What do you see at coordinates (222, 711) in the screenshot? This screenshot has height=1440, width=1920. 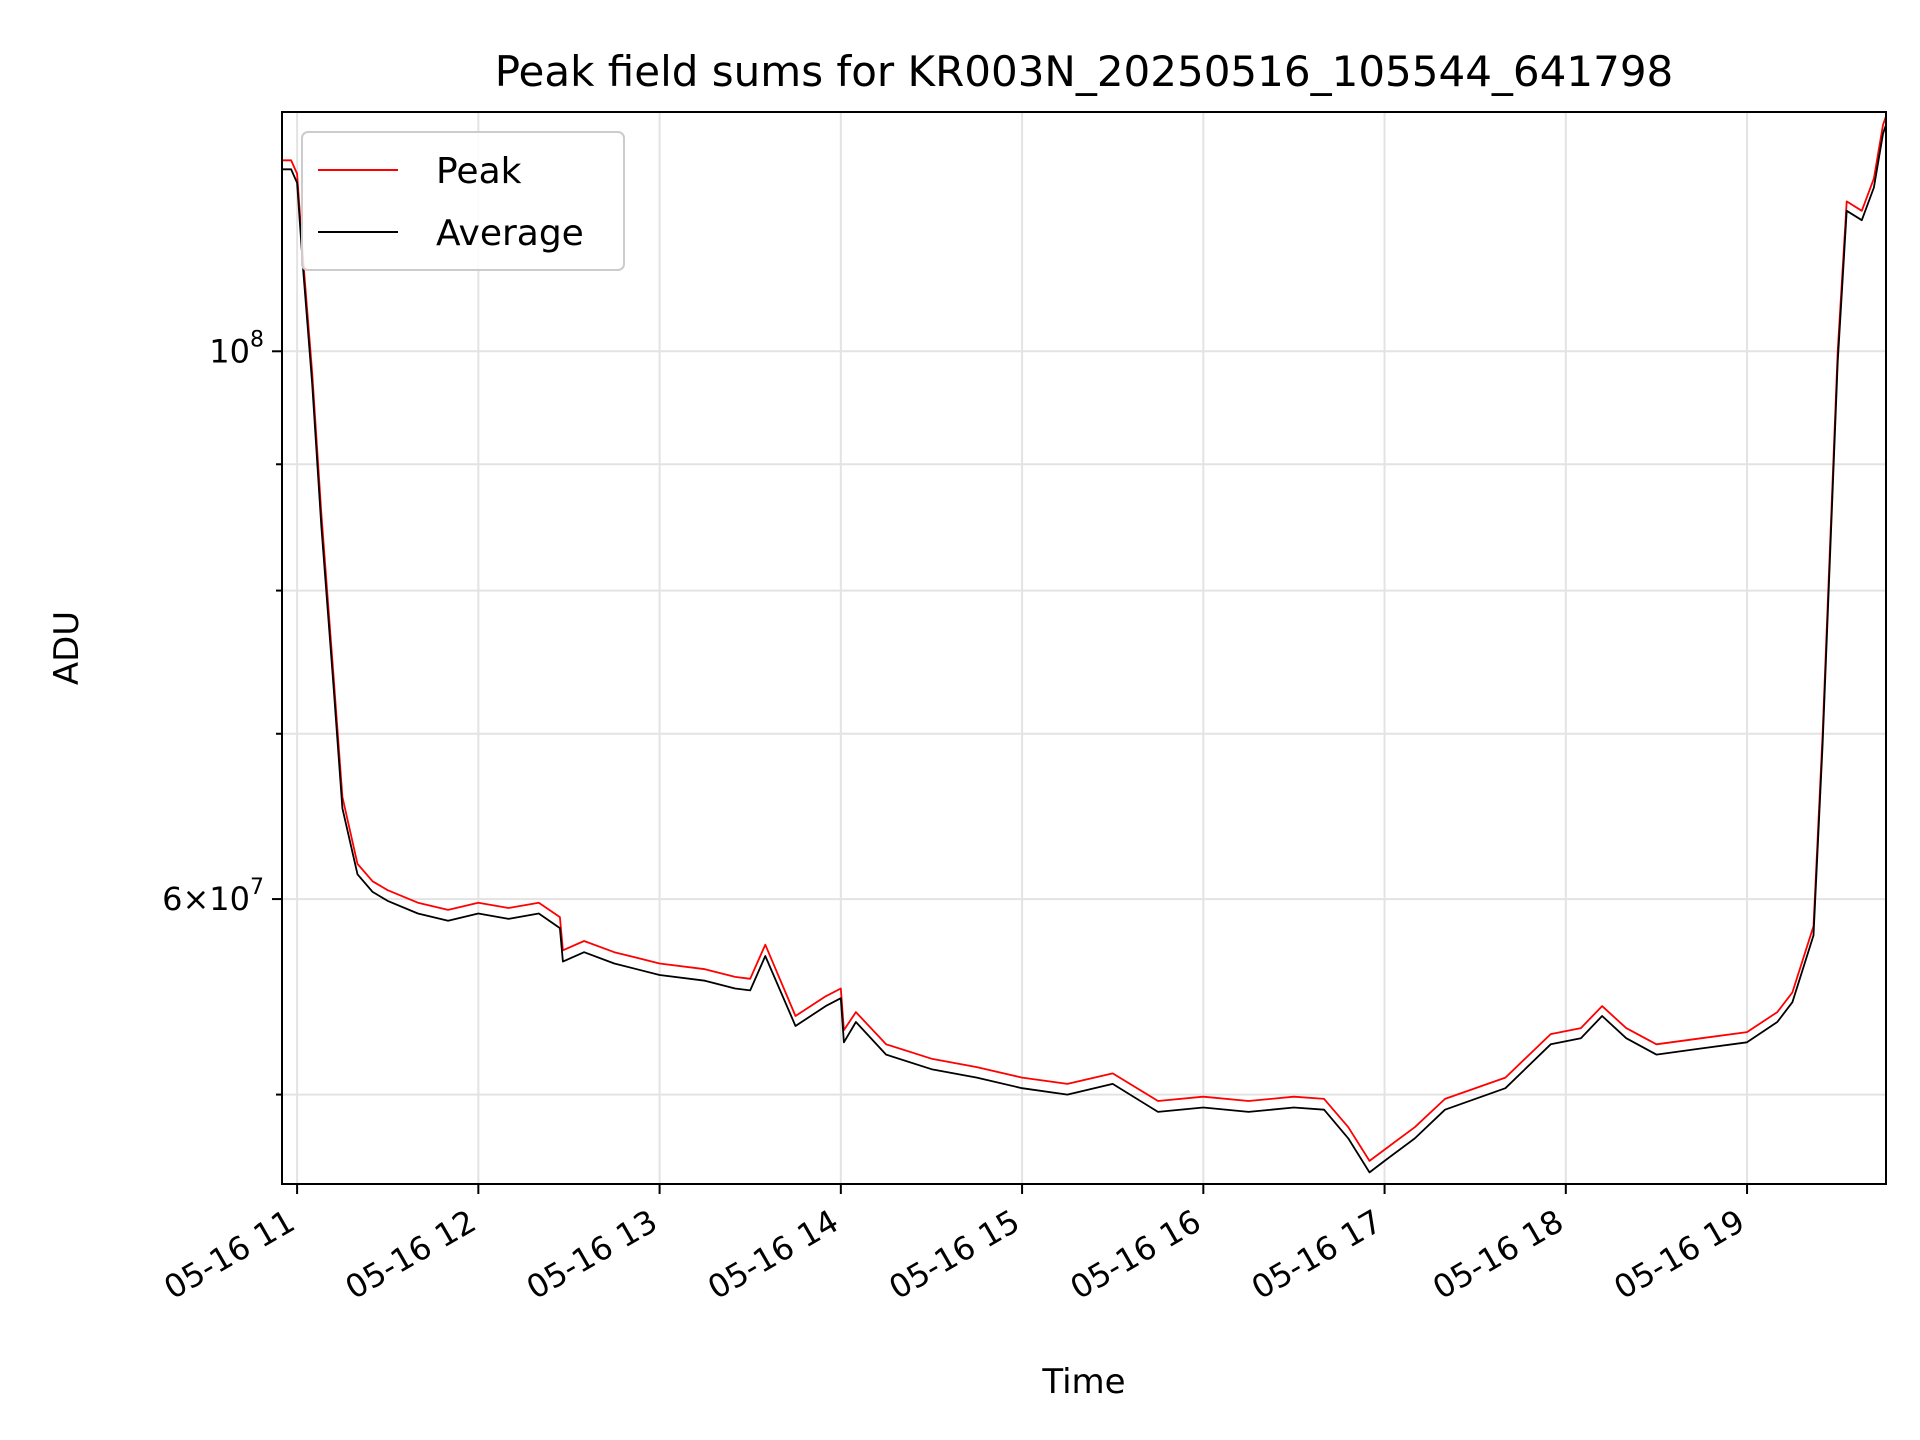 I see `y-axis: 6×107 108` at bounding box center [222, 711].